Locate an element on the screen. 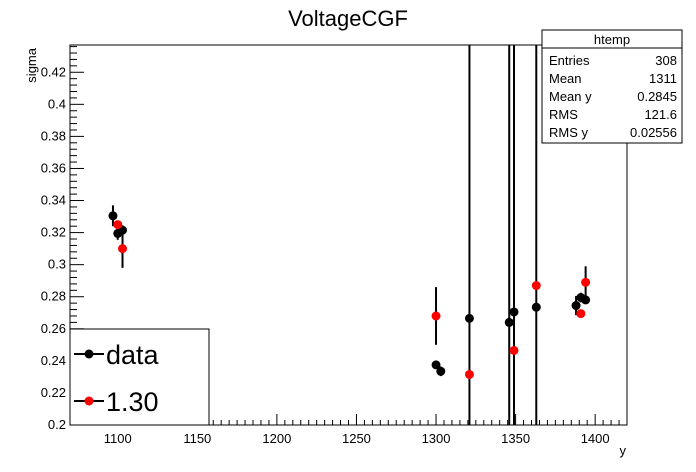  stats-value-rms: 121.6 is located at coordinates (660, 114).